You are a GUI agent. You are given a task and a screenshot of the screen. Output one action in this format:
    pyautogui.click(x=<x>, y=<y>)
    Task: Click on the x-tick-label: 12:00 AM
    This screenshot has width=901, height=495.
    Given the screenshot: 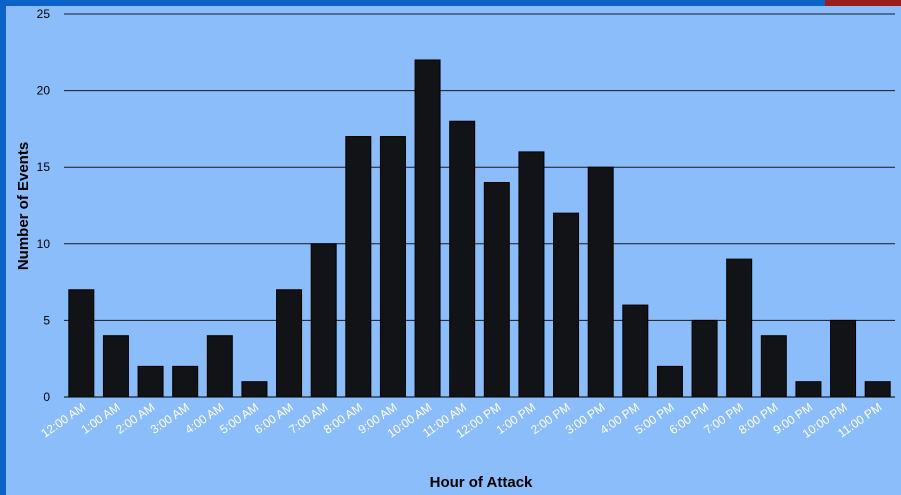 What is the action you would take?
    pyautogui.click(x=63, y=420)
    